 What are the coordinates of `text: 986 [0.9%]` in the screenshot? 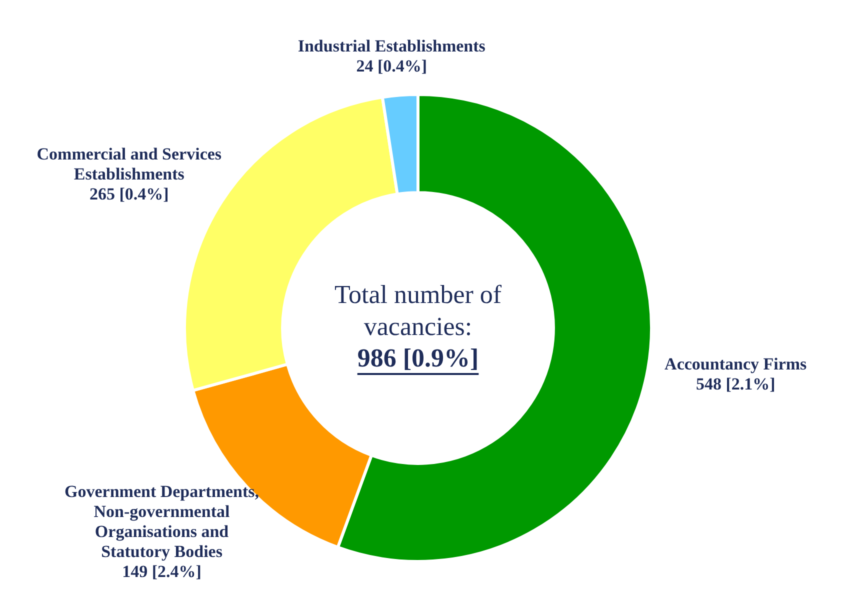 It's located at (418, 358).